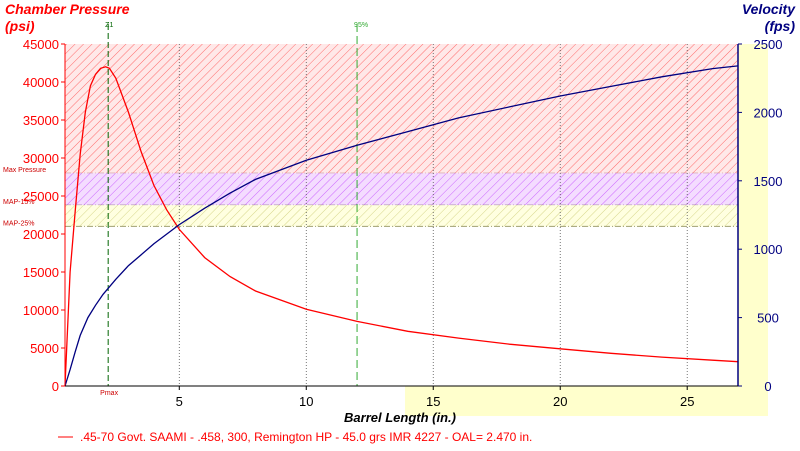 This screenshot has width=800, height=451. What do you see at coordinates (41, 158) in the screenshot?
I see `left-tick-label: 30000` at bounding box center [41, 158].